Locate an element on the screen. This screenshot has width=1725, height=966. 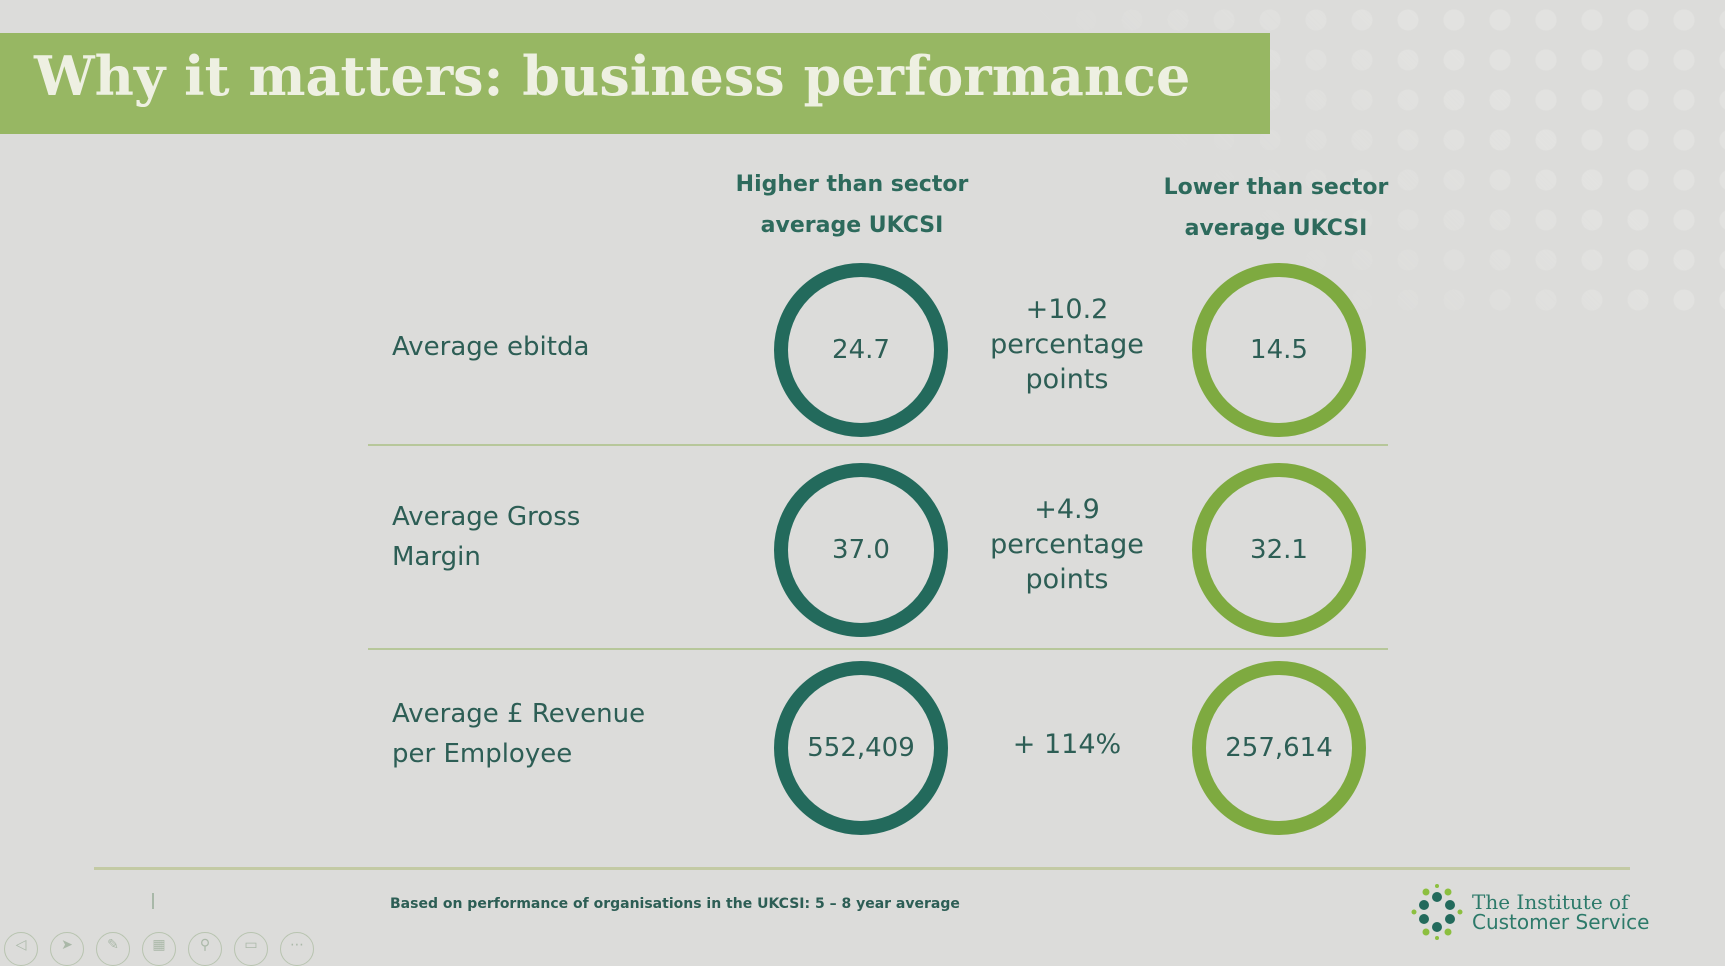
difference-text: +4.9 percentage points is located at coordinates (1067, 544).